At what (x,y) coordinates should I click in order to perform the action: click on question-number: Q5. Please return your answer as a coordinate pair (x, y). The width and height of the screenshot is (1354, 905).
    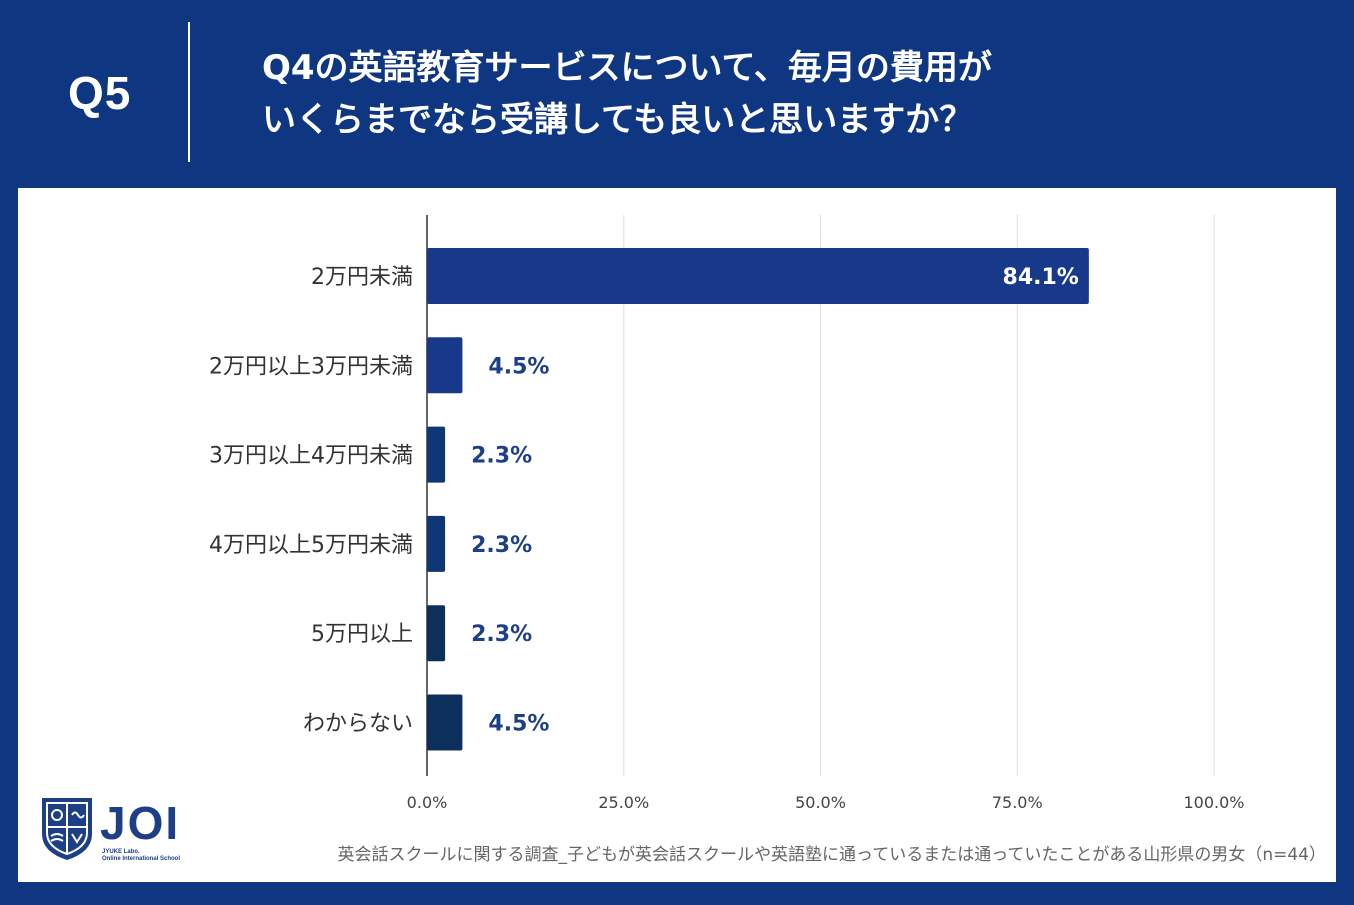
    Looking at the image, I should click on (100, 93).